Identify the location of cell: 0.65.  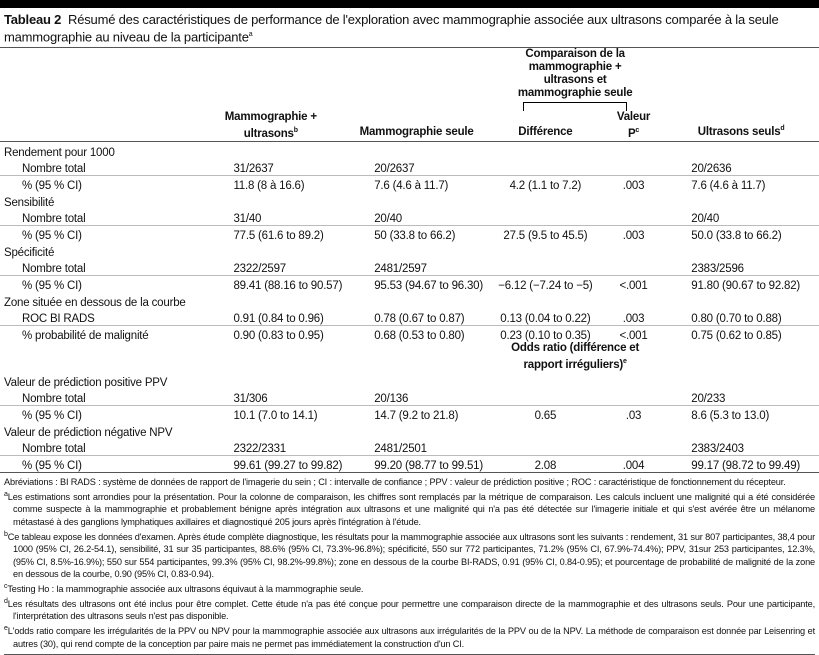
(545, 416).